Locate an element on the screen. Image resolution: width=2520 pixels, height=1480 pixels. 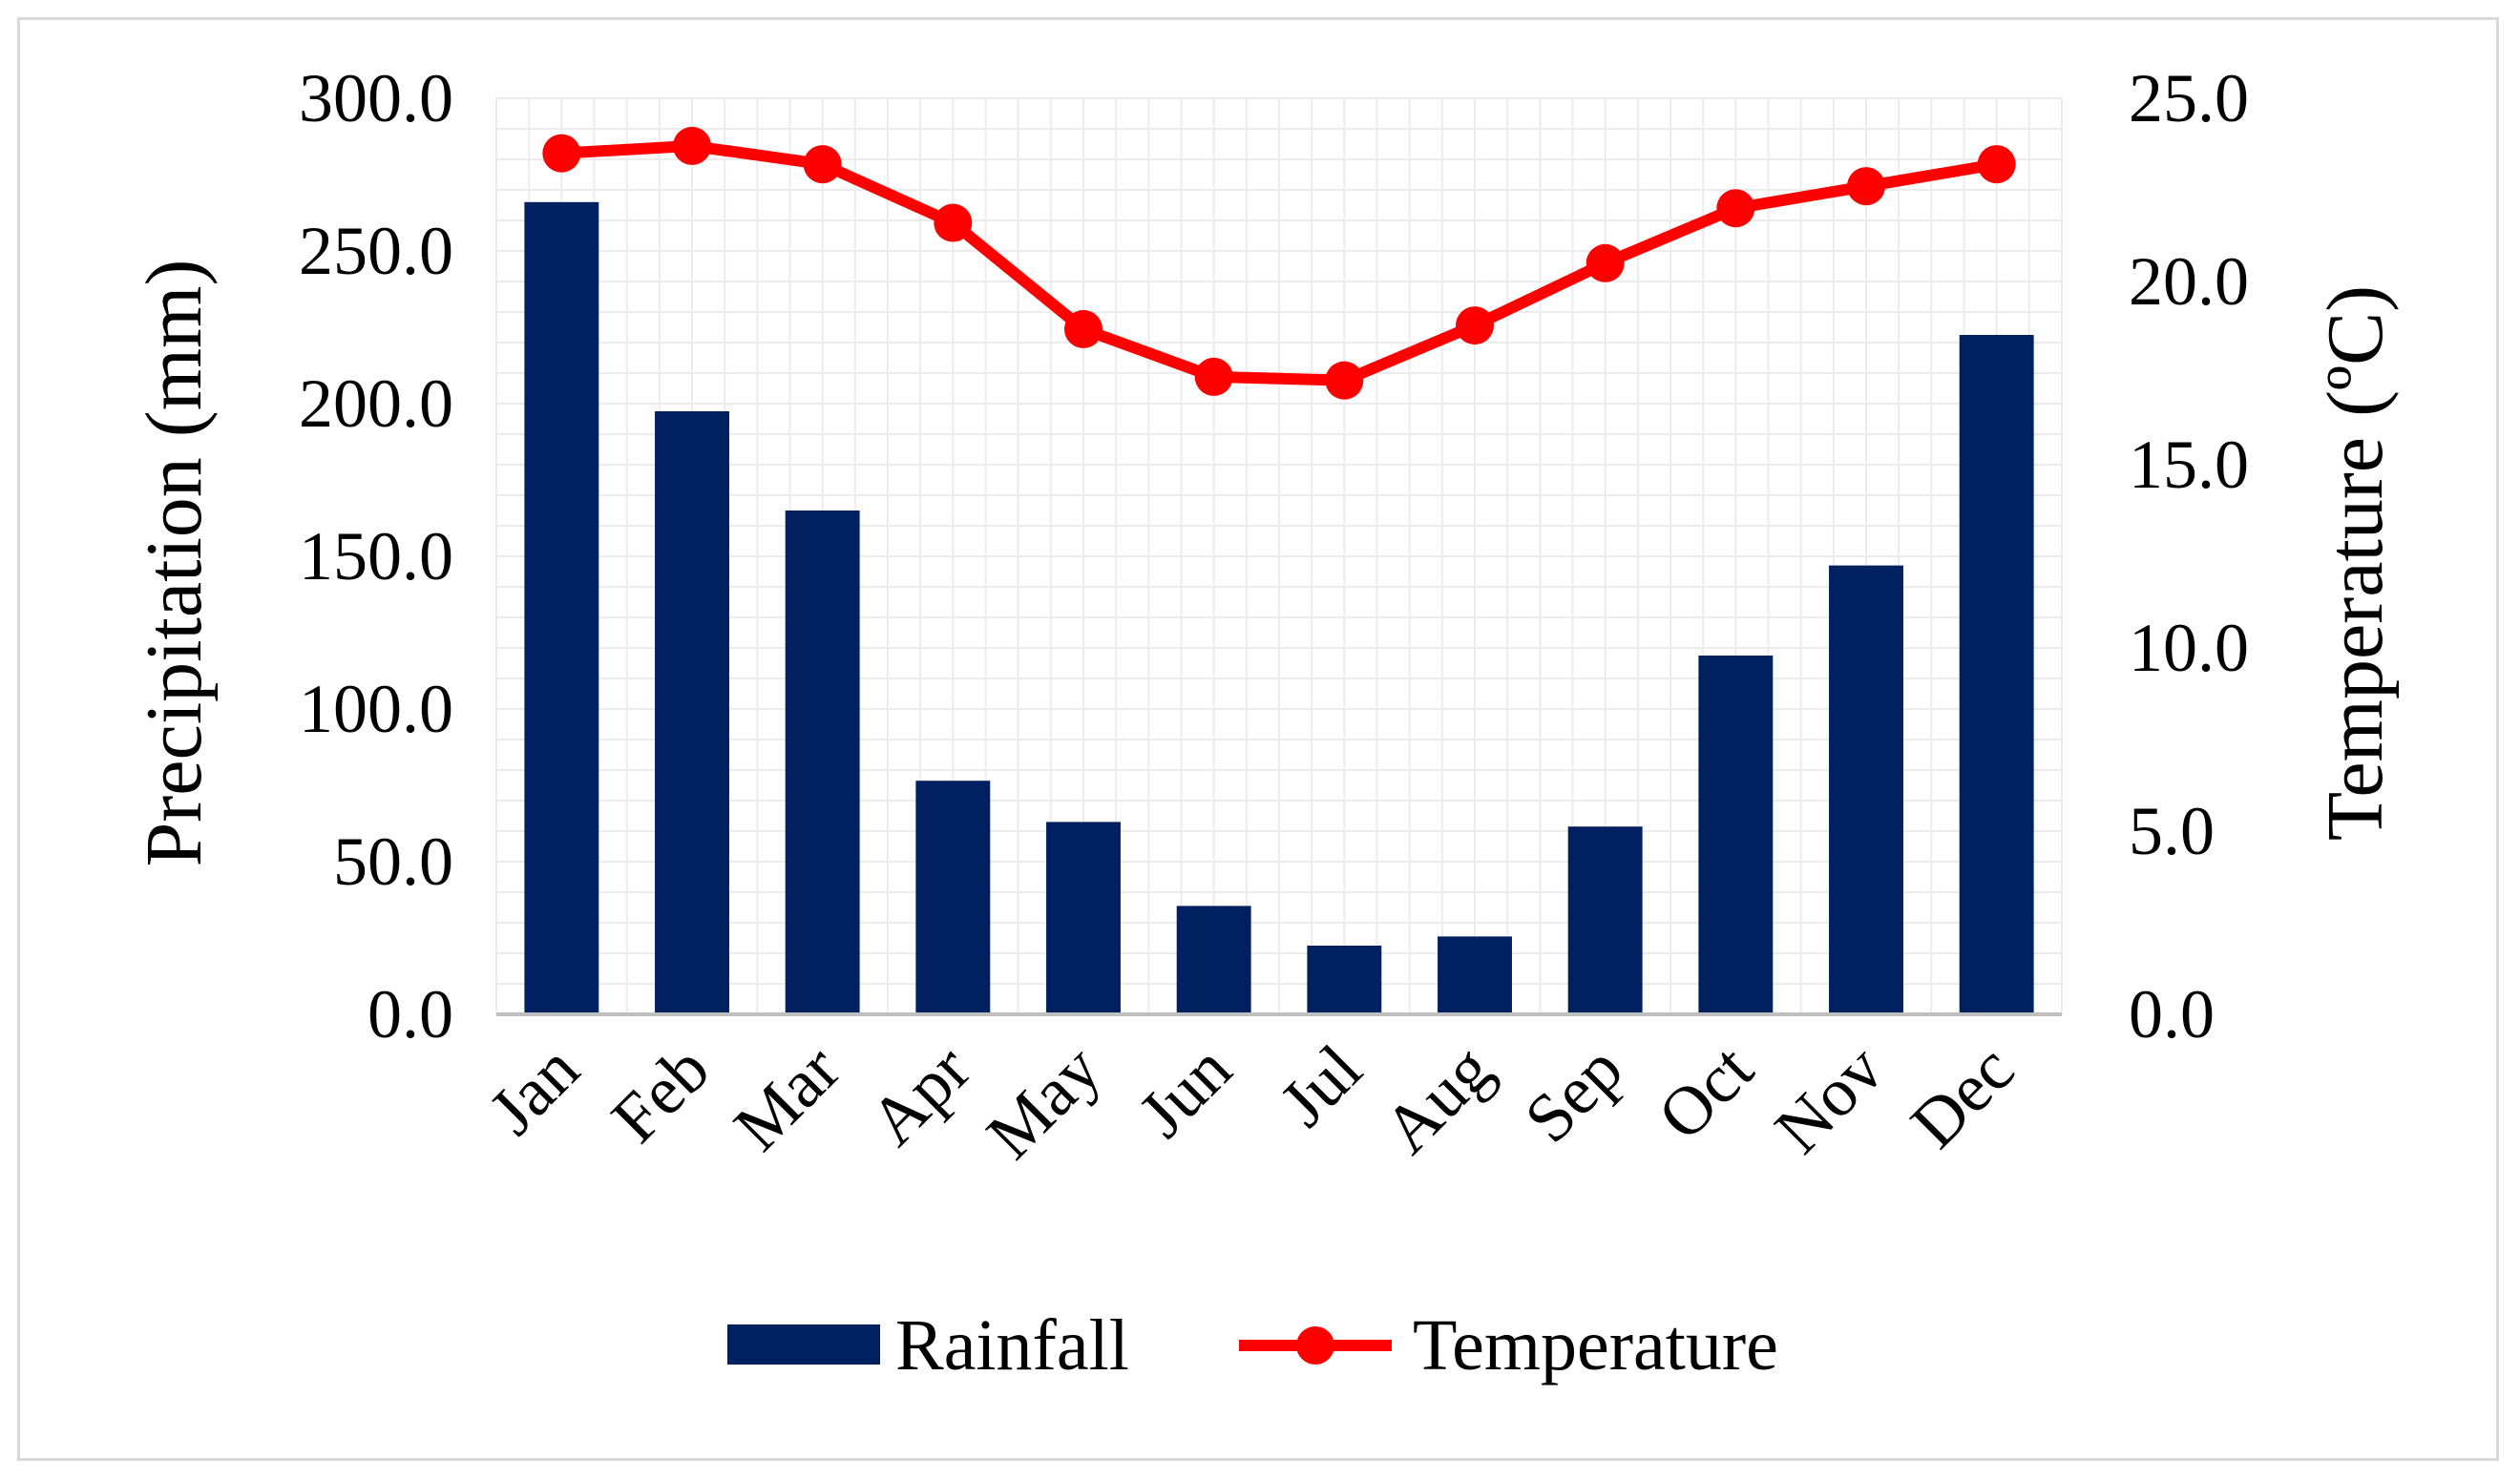
left-axis-ticks: 0.0 50.0 100.0 150.0 200.0 250.0 300.0 is located at coordinates (376, 556).